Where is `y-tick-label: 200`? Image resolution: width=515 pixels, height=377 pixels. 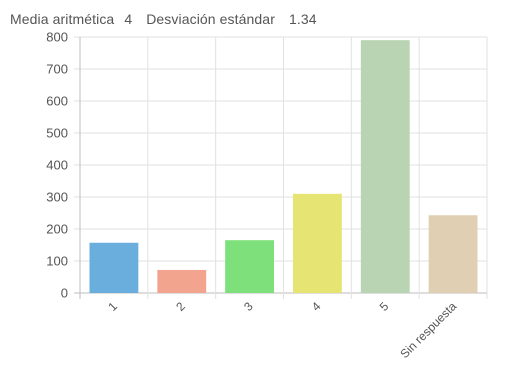
y-tick-label: 200 is located at coordinates (57, 229).